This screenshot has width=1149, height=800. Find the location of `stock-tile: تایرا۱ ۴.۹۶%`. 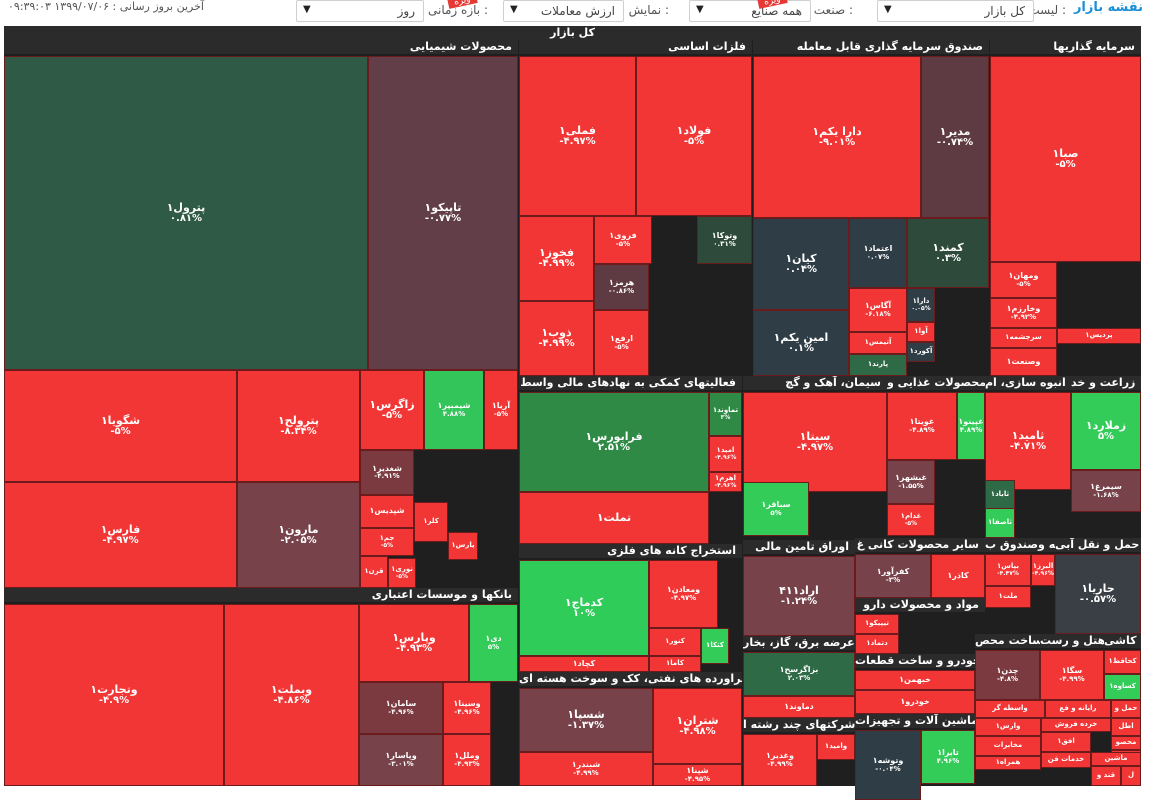

stock-tile: تایرا۱ ۴.۹۶% is located at coordinates (948, 757).